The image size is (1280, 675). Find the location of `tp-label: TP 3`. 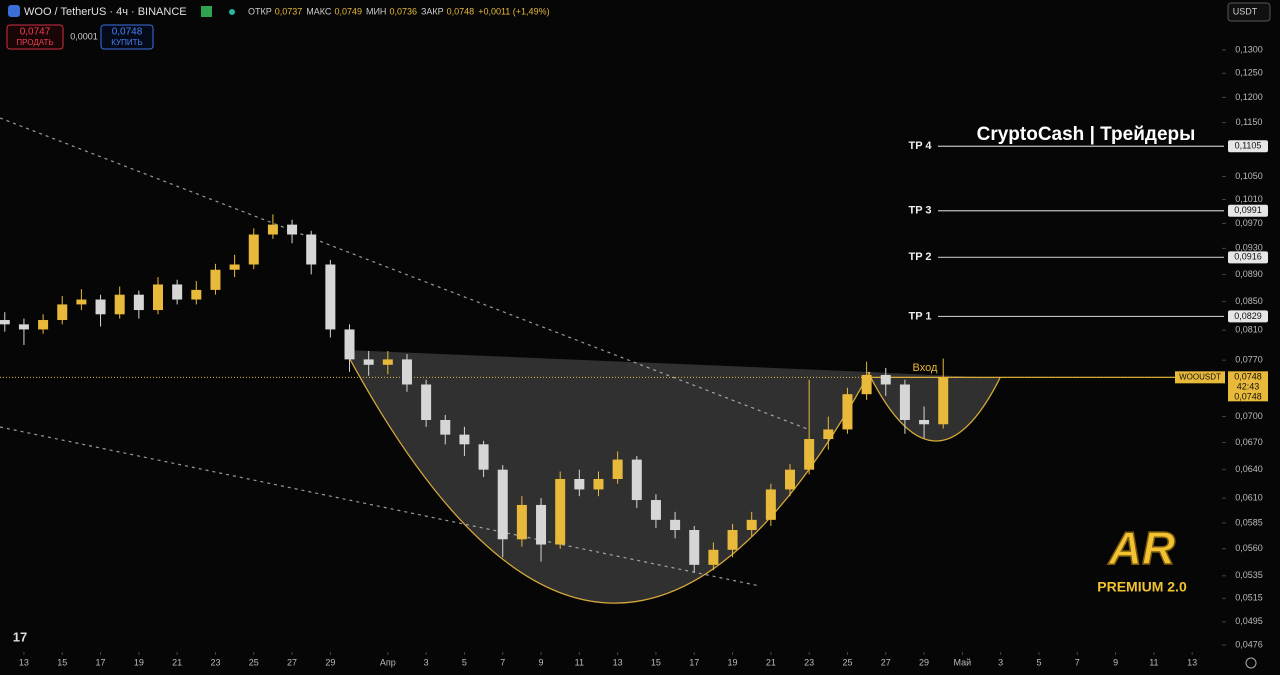

tp-label: TP 3 is located at coordinates (919, 211).